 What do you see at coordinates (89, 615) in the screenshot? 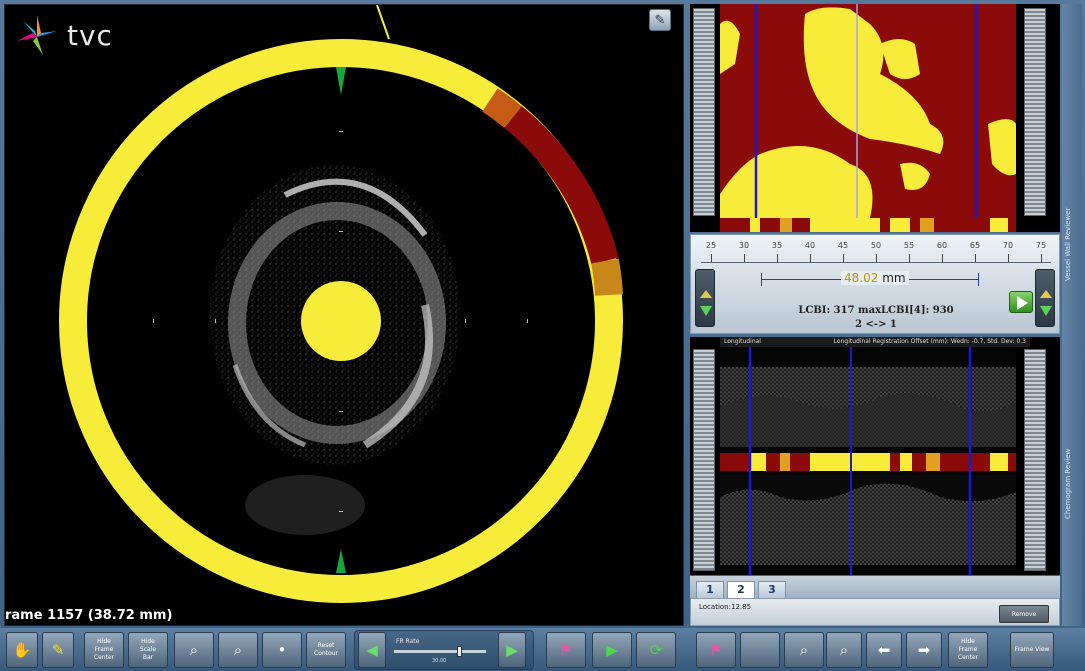
I see `frame-label: rame 1157 (38.72 mm)` at bounding box center [89, 615].